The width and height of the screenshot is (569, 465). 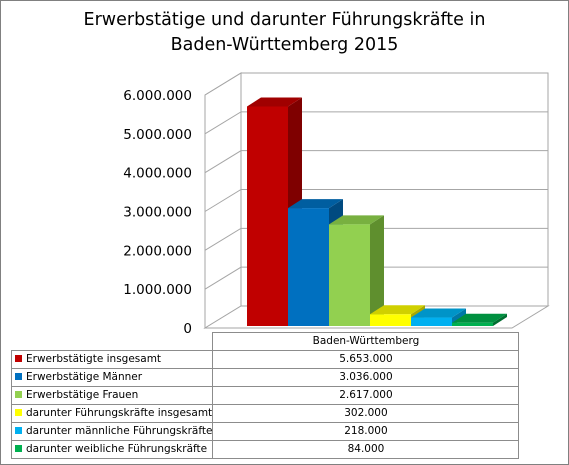 I want to click on table-header-row: Baden-Württemberg, so click(x=265, y=341).